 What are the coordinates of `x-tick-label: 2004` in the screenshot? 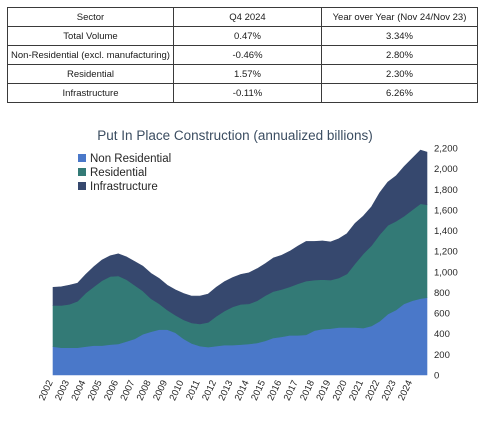 It's located at (78, 391).